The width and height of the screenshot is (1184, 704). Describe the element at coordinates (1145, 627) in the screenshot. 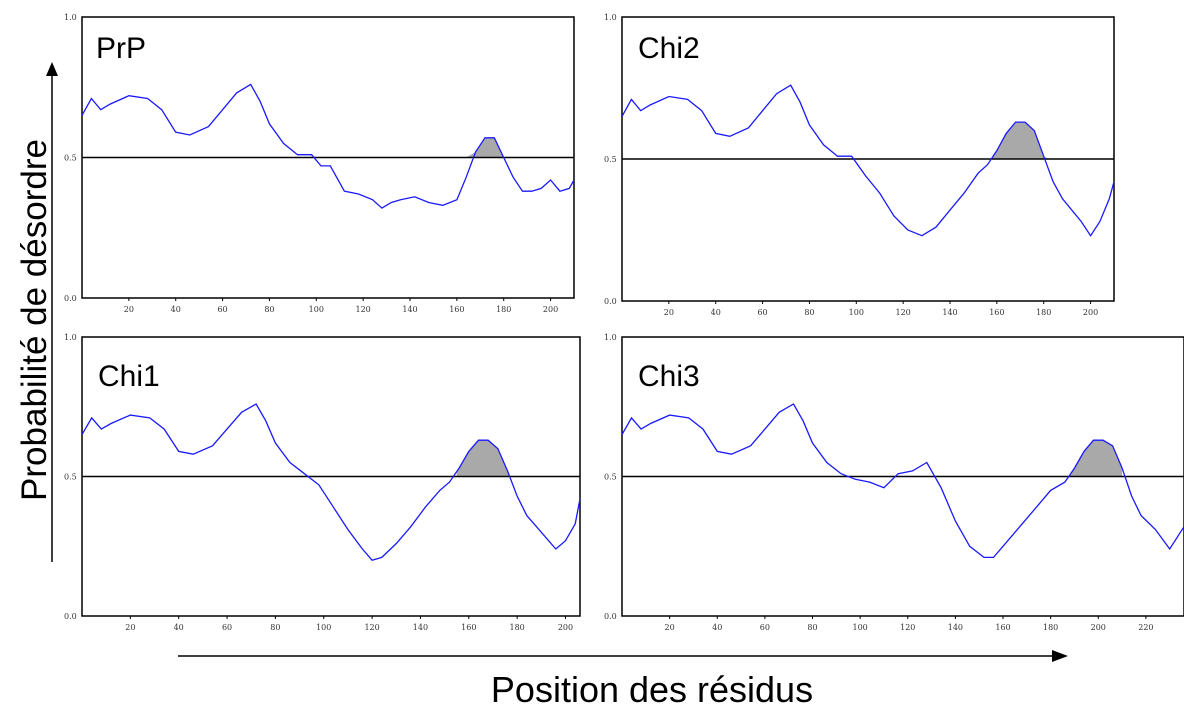

I see `x-tick-label: 220` at that location.